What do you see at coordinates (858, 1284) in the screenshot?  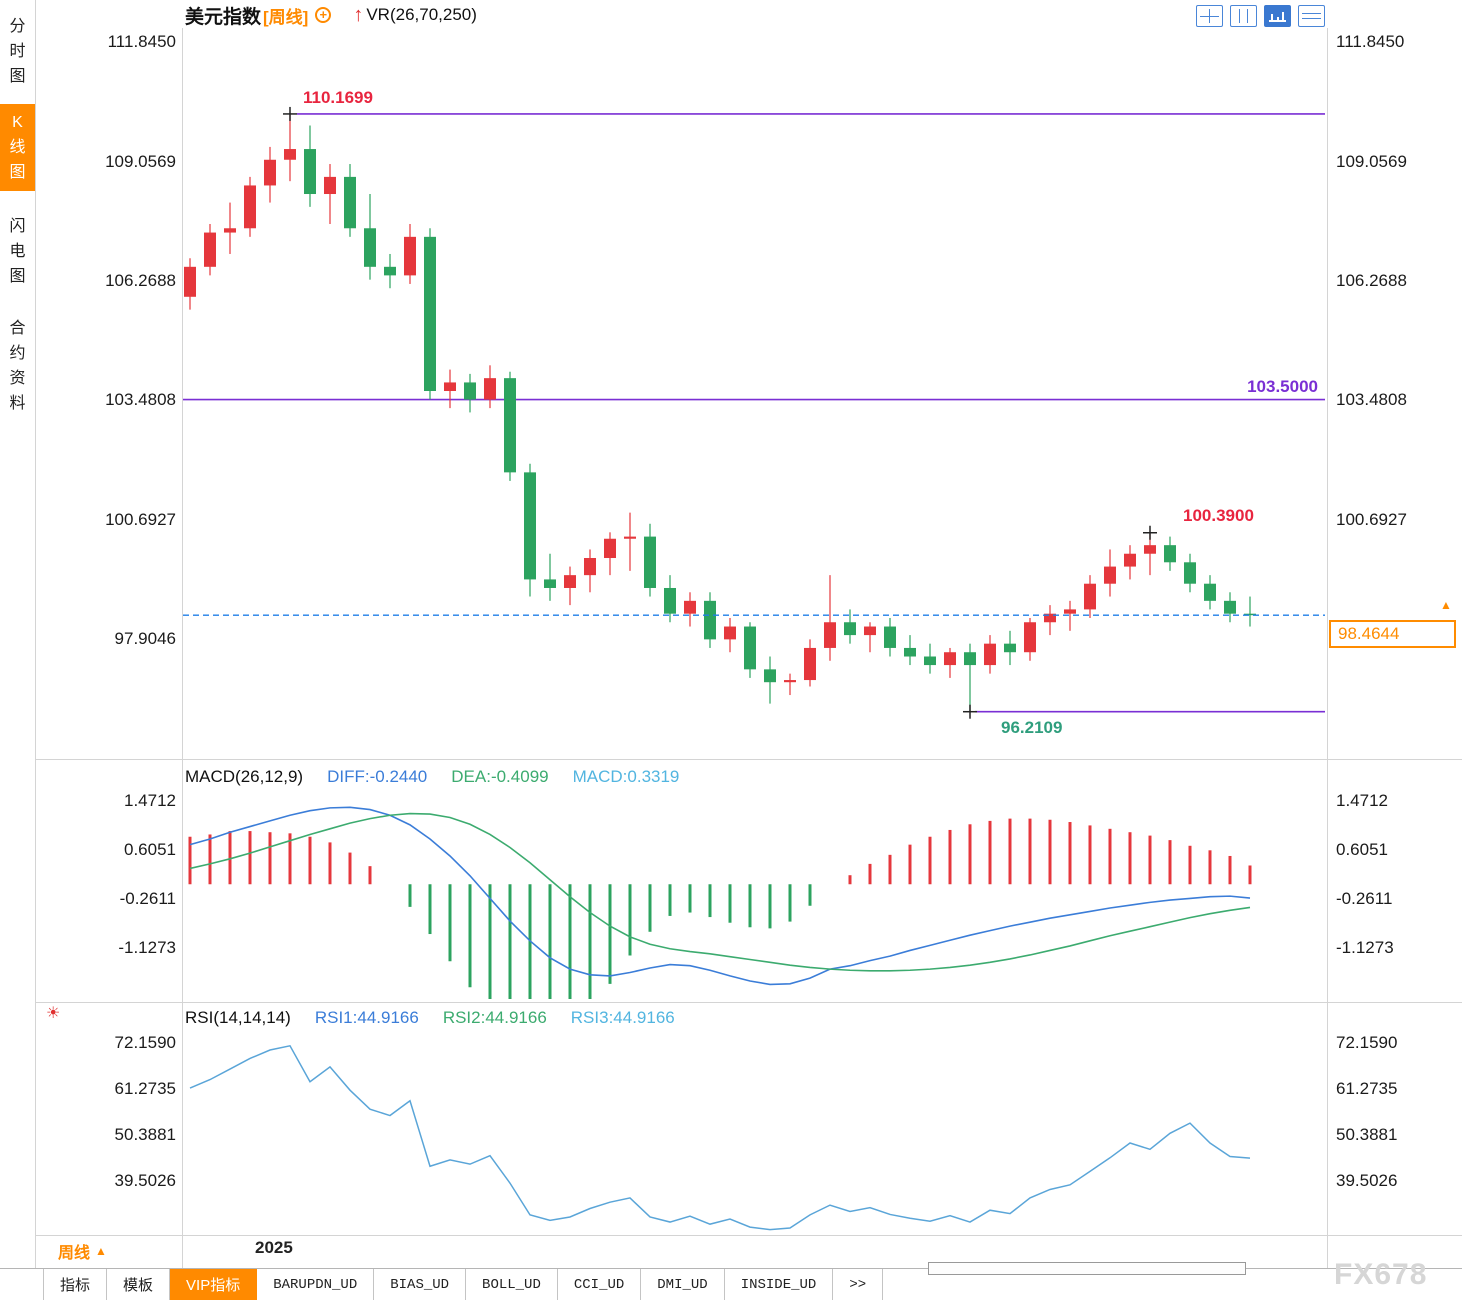 I see `tab->>: >>` at bounding box center [858, 1284].